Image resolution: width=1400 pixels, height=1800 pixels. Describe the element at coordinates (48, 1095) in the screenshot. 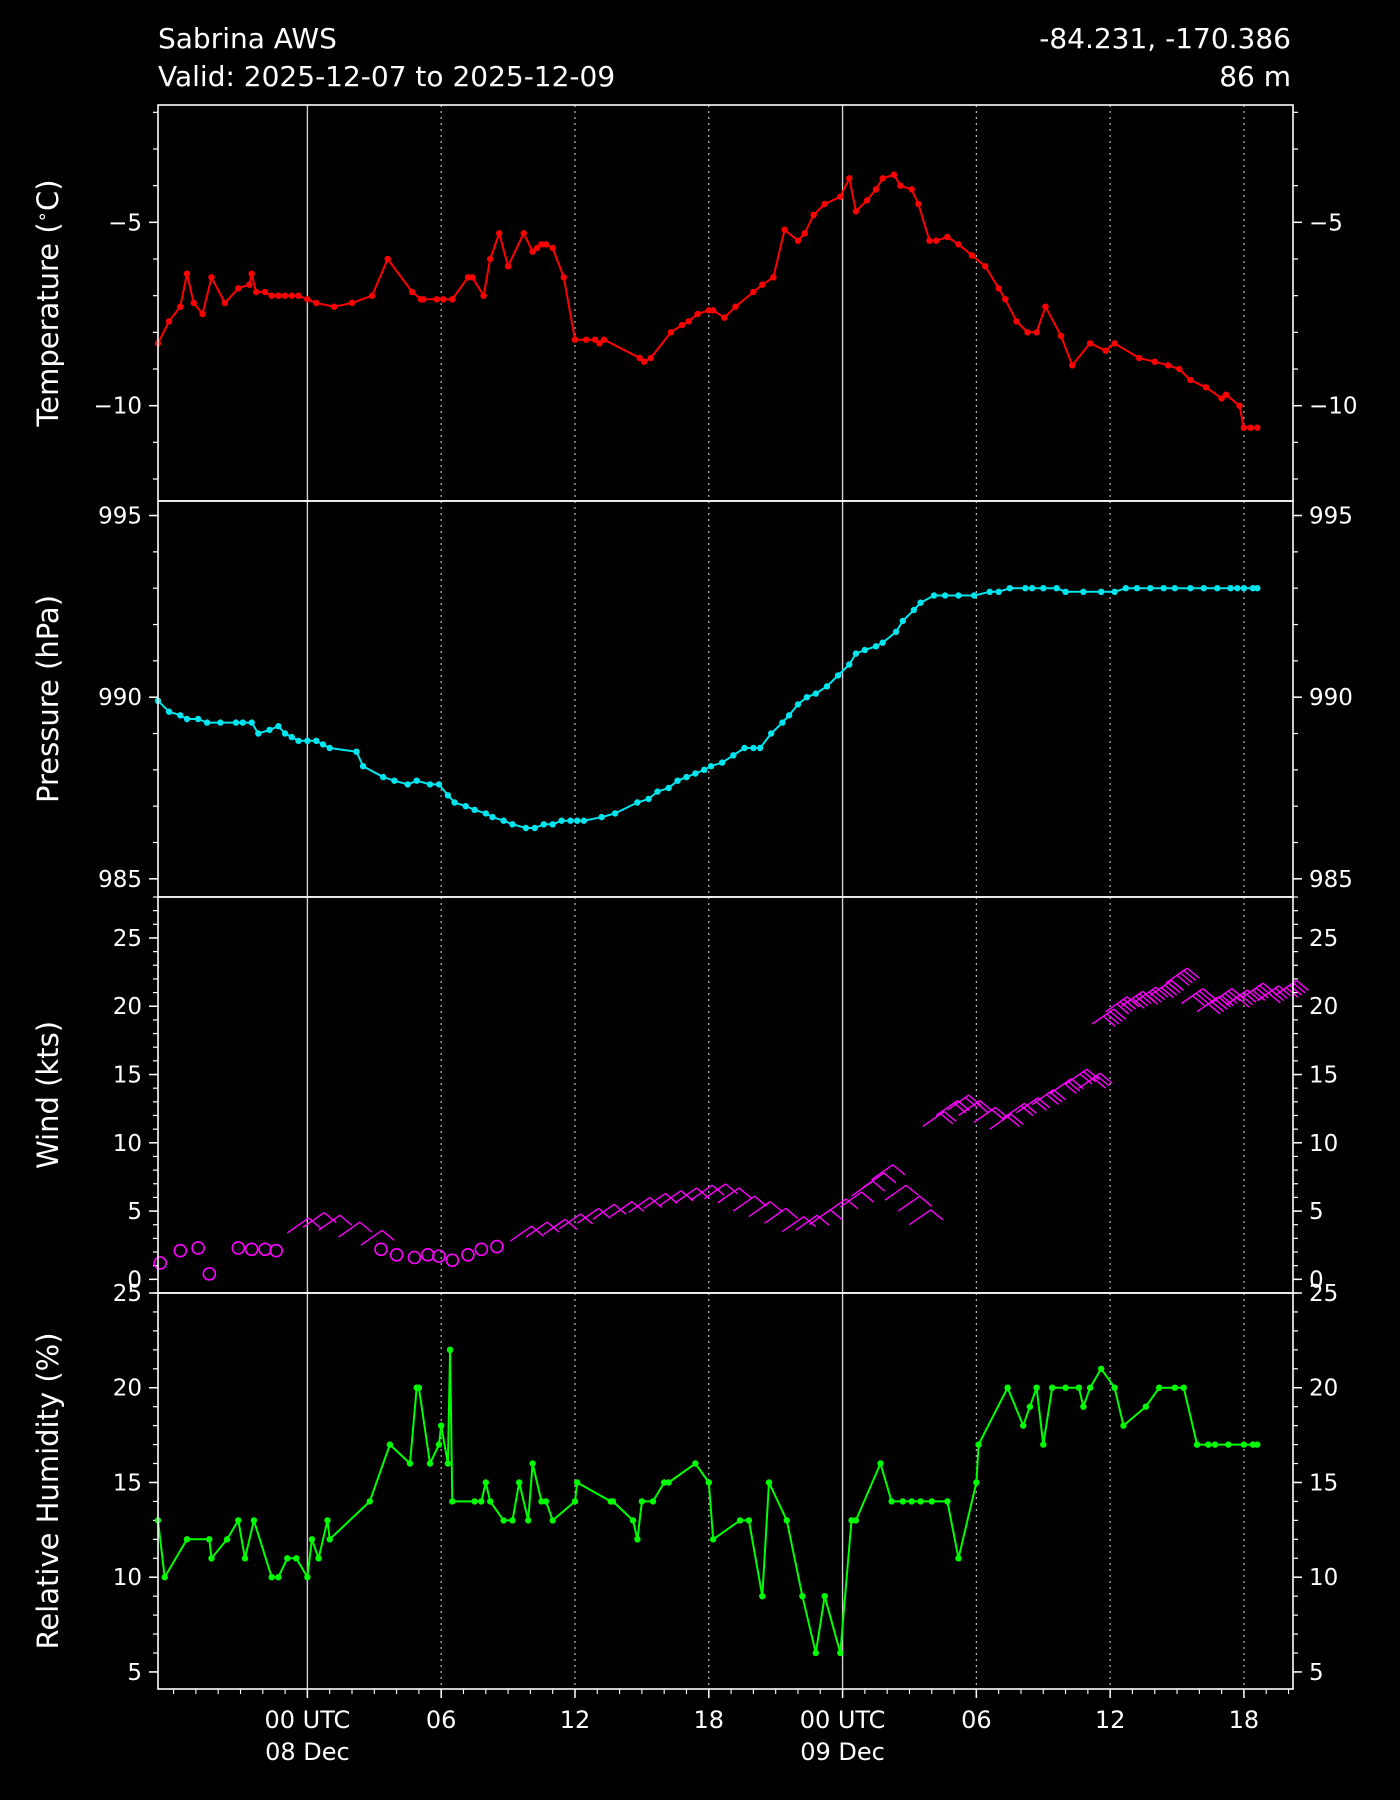

I see `wind-axis-label: Wind (kts)` at that location.